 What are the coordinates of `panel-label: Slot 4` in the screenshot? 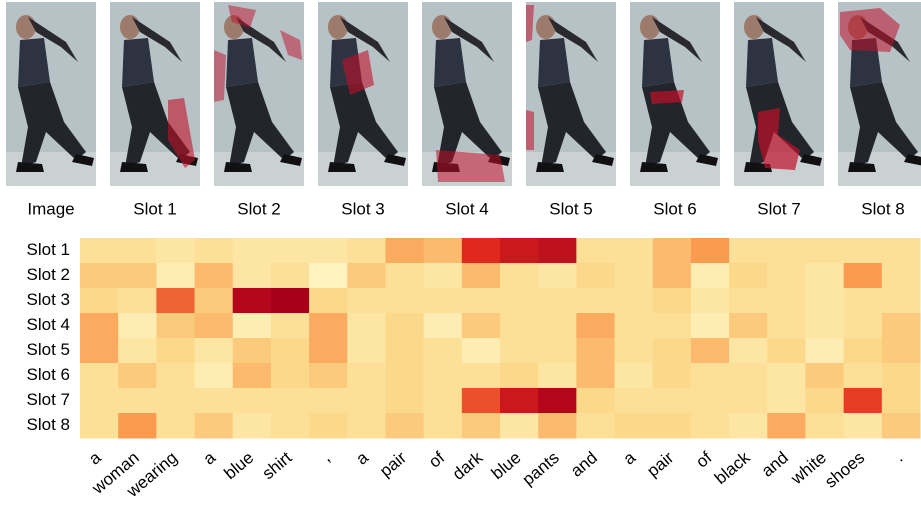 It's located at (466, 208).